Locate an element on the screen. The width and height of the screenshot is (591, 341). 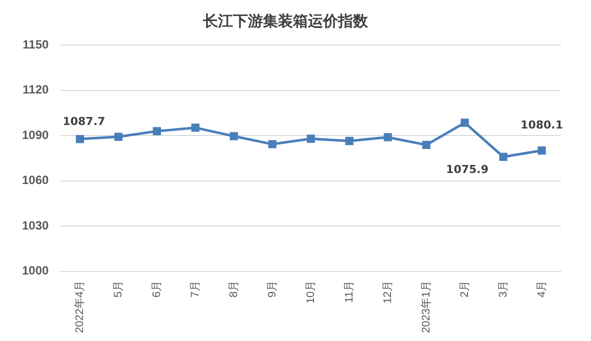
y-tick-label: 1030 is located at coordinates (36, 225).